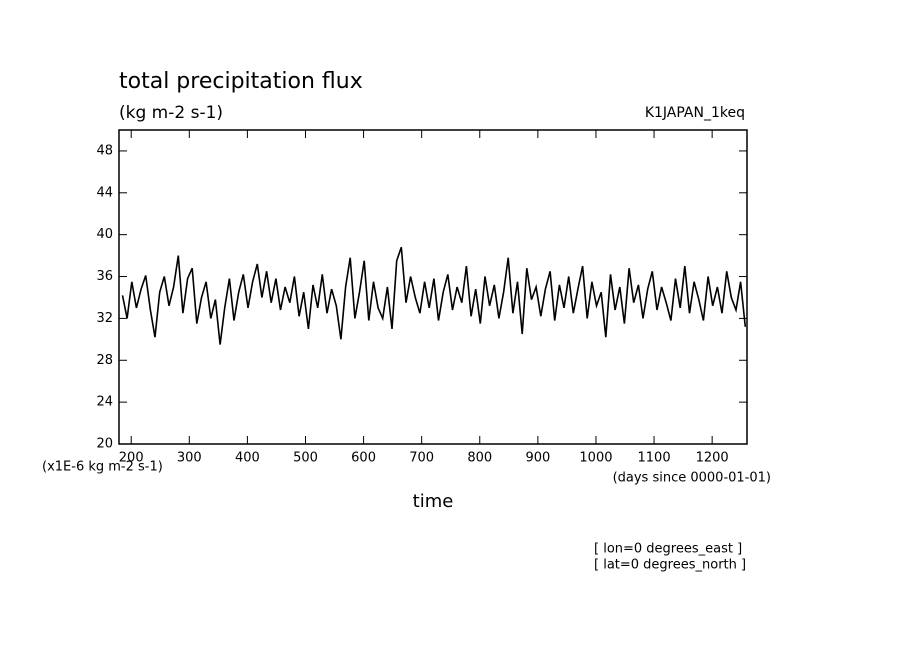 The image size is (904, 654). Describe the element at coordinates (189, 458) in the screenshot. I see `x-tick-label: 300` at that location.